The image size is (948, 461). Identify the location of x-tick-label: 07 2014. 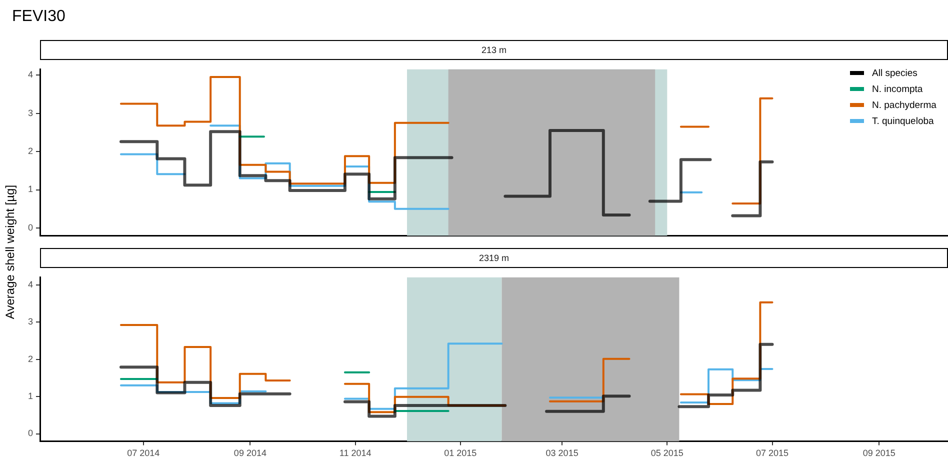
(143, 453).